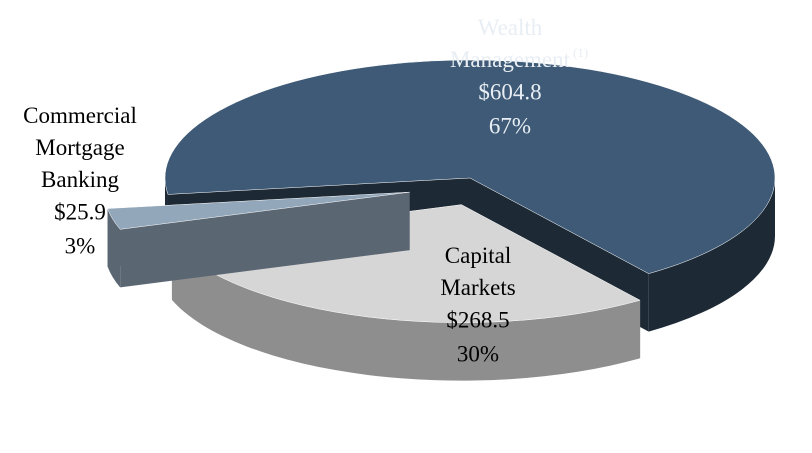  Describe the element at coordinates (80, 245) in the screenshot. I see `percent-label: 3%` at that location.